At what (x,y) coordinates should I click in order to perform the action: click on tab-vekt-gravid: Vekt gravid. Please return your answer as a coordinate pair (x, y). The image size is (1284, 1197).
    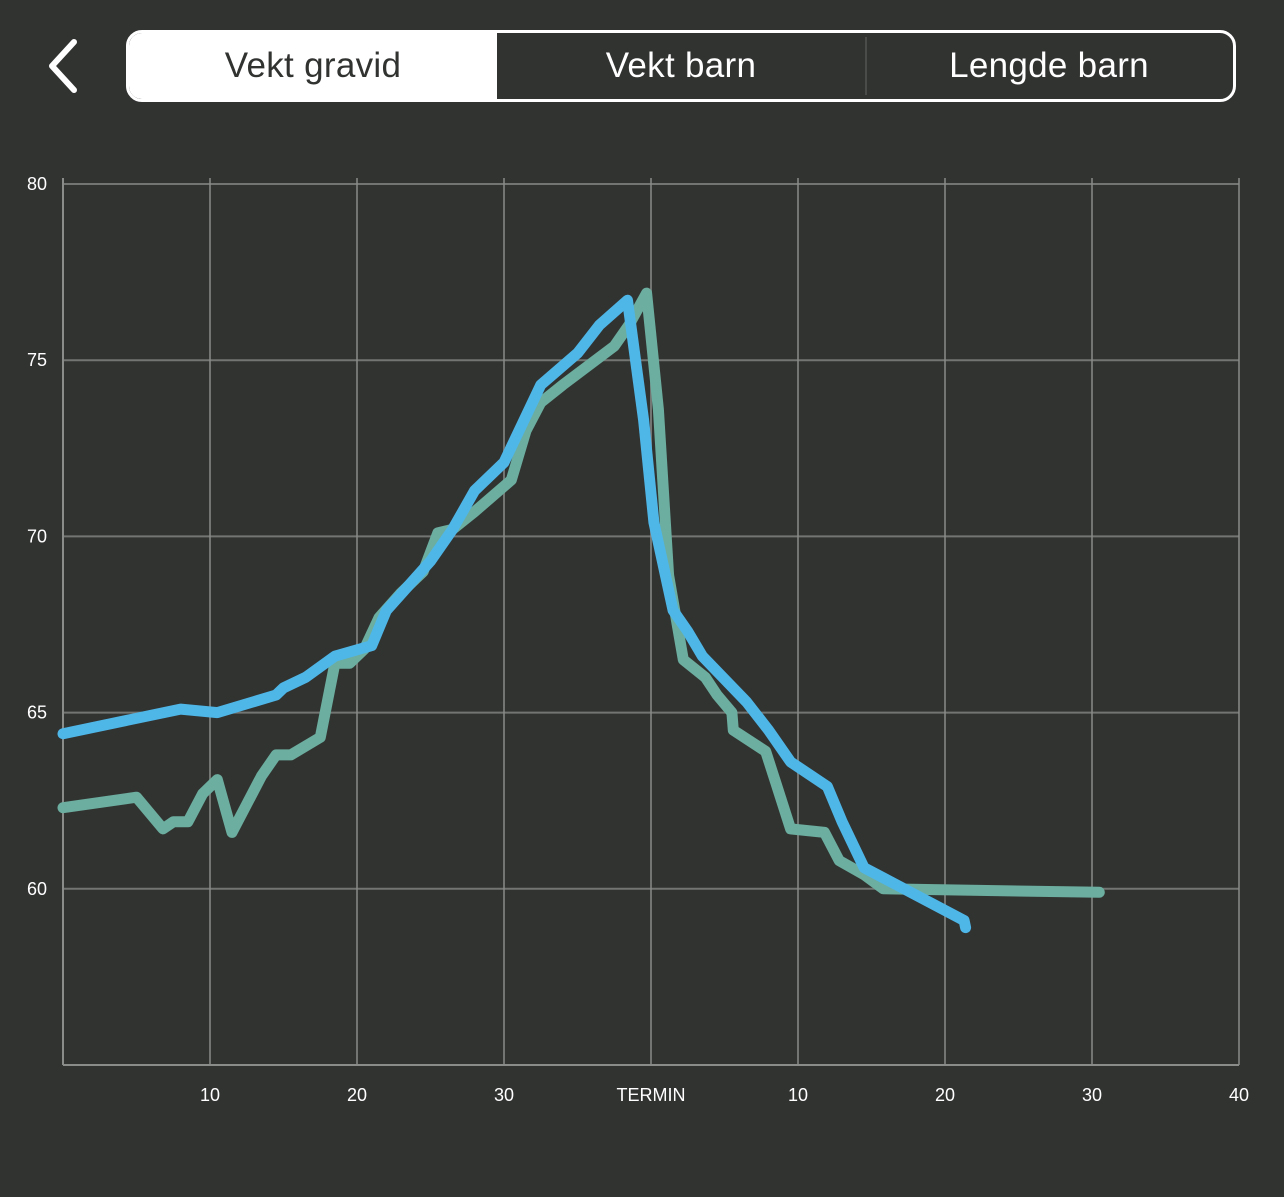
    Looking at the image, I should click on (313, 66).